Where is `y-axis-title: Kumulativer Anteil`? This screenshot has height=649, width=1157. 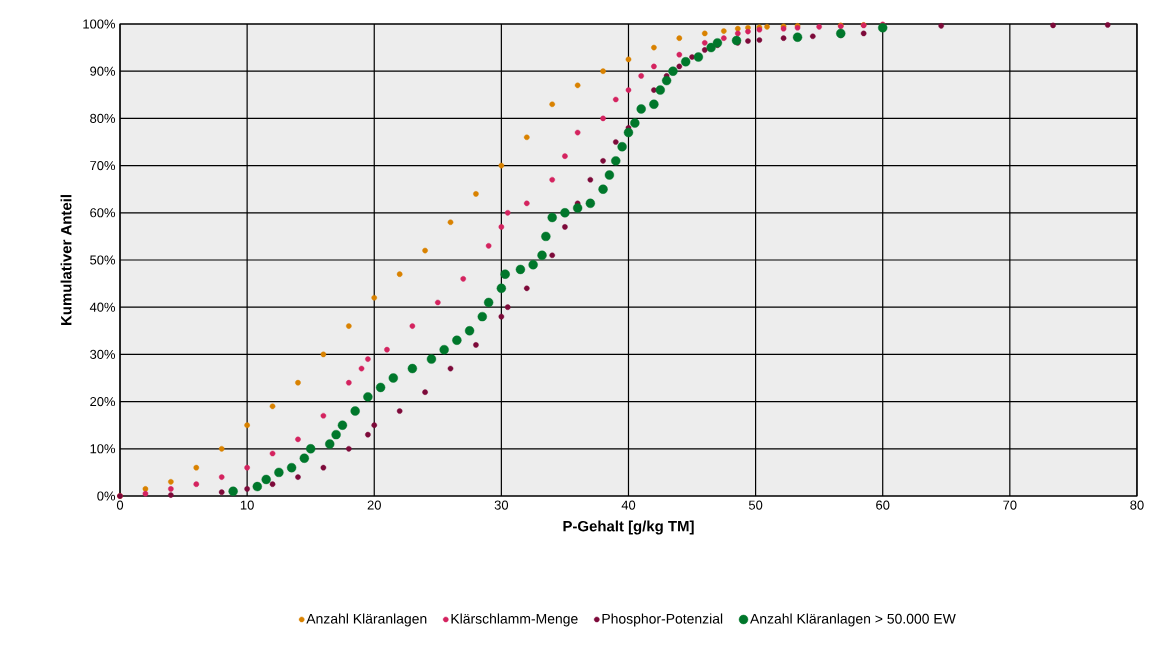
y-axis-title: Kumulativer Anteil is located at coordinates (66, 260).